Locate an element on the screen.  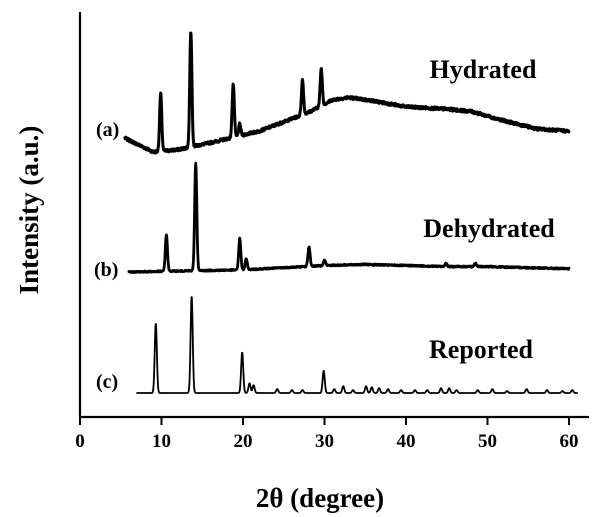
trace-reported is located at coordinates (357, 345).